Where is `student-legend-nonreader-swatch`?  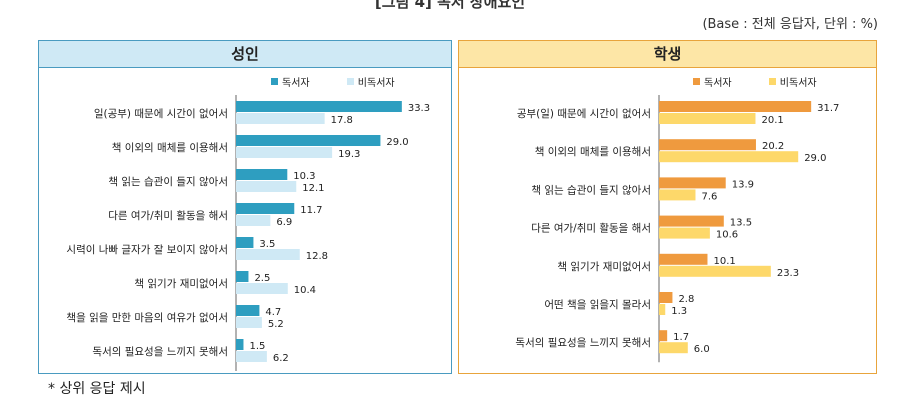
student-legend-nonreader-swatch is located at coordinates (772, 81).